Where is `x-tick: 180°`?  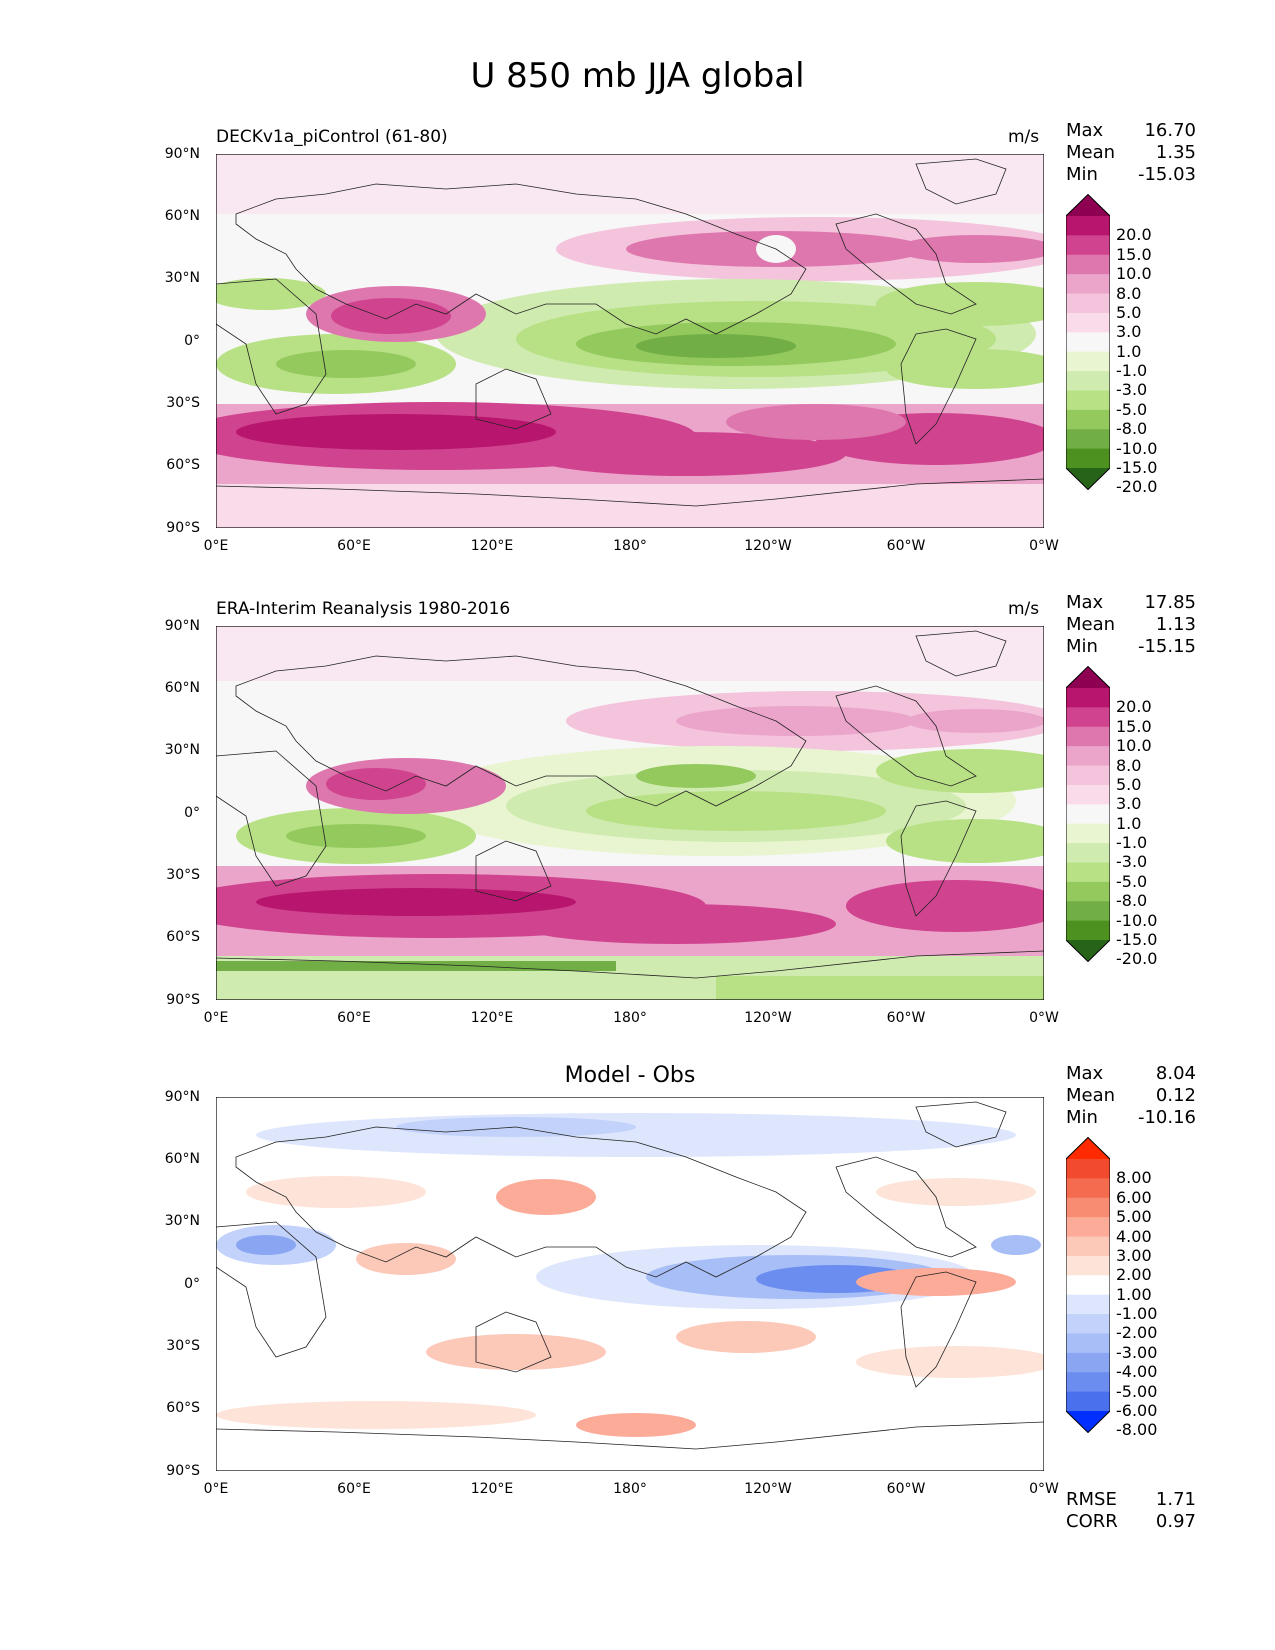
x-tick: 180° is located at coordinates (630, 1018).